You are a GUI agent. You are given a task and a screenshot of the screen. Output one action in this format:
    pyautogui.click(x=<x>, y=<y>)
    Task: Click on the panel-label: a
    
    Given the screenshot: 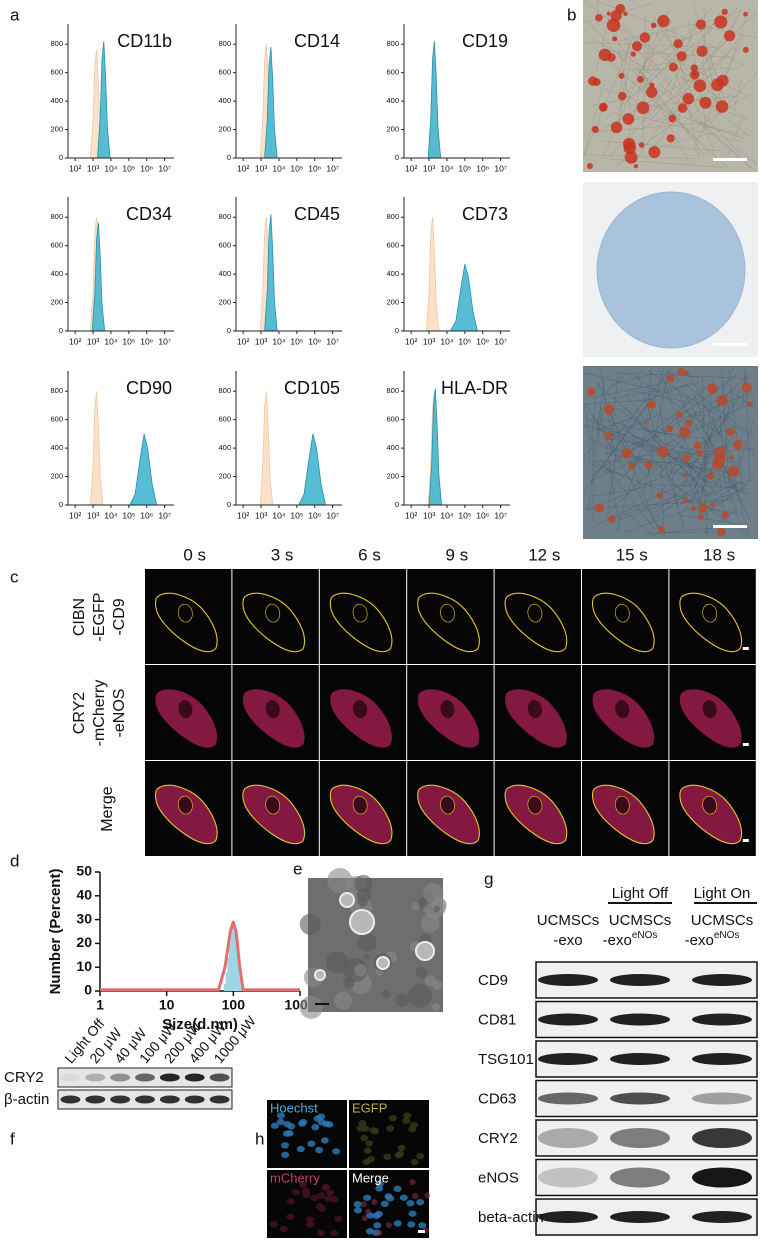 What is the action you would take?
    pyautogui.click(x=15, y=14)
    